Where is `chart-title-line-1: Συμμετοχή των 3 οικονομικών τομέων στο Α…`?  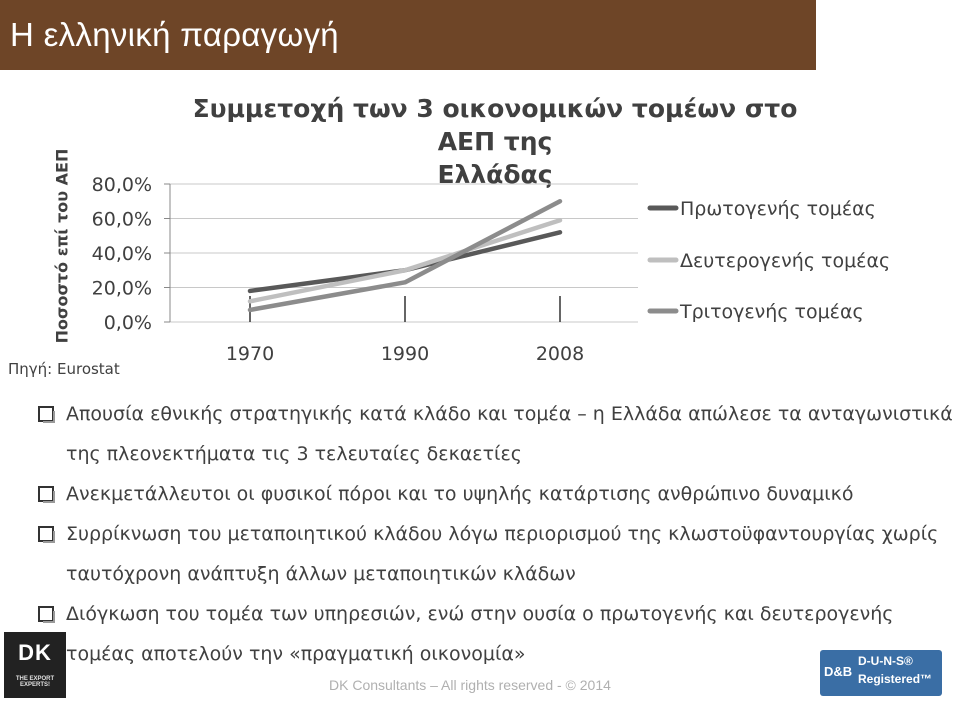 chart-title-line-1: Συμμετοχή των 3 οικονομικών τομέων στο Α… is located at coordinates (495, 125).